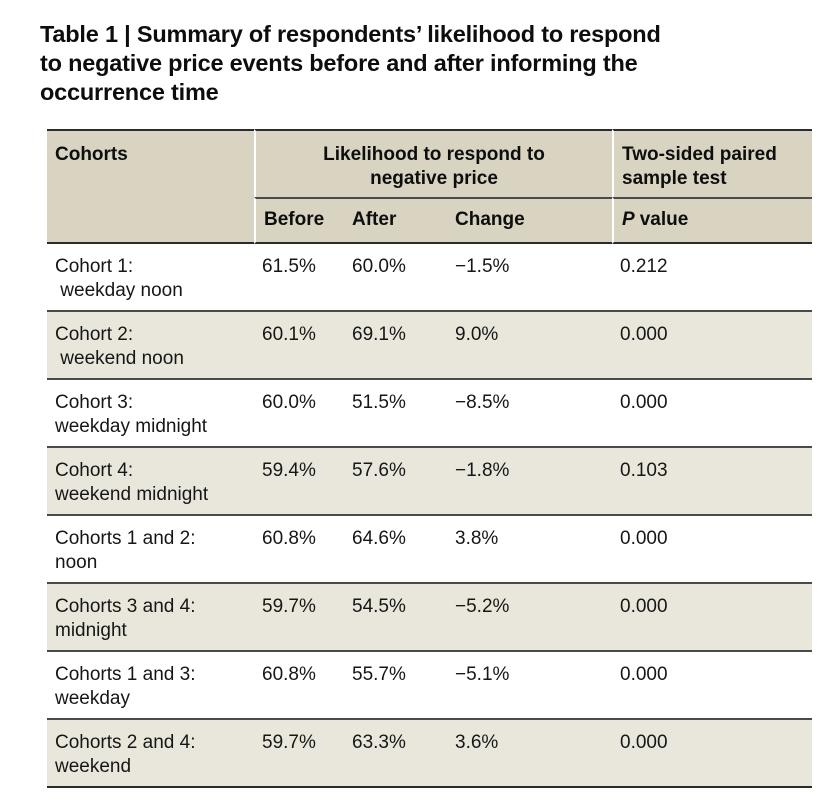  I want to click on after-cell: 51.5%, so click(395, 414).